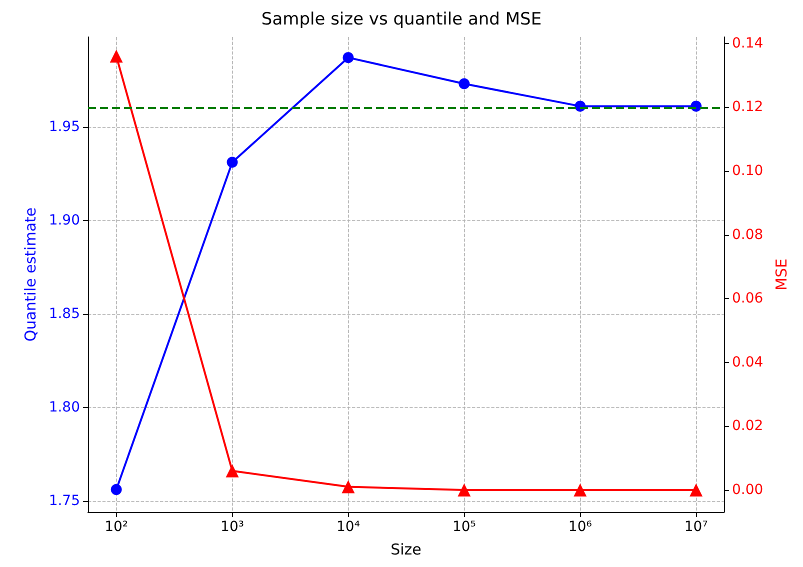 The image size is (803, 567). I want to click on x-tick-label: 10⁷, so click(696, 527).